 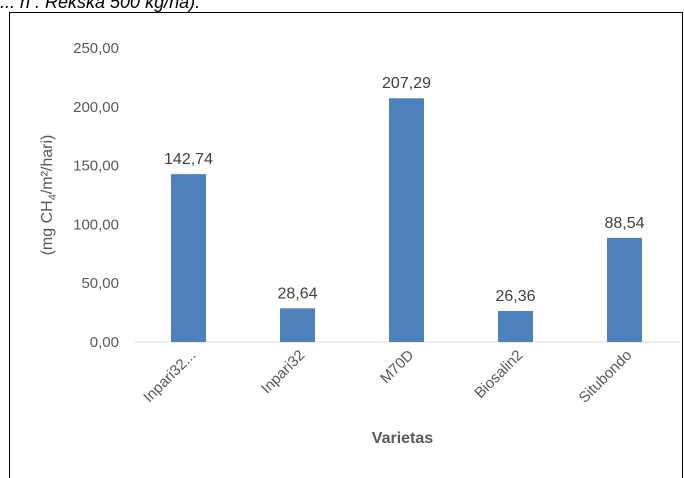 What do you see at coordinates (498, 374) in the screenshot?
I see `x-category-label: Biosalin2` at bounding box center [498, 374].